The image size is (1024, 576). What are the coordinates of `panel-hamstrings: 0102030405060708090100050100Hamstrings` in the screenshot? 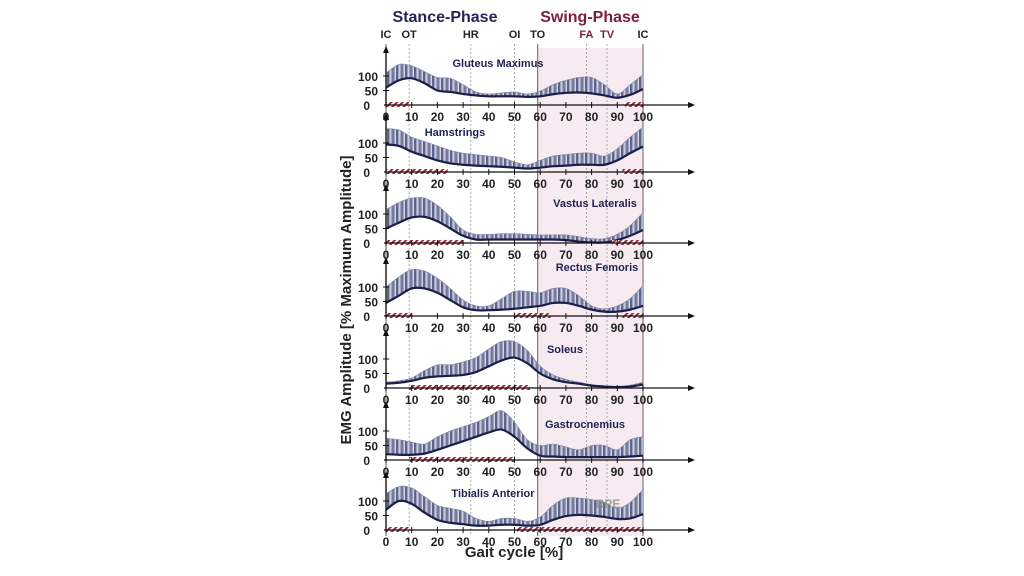 It's located at (526, 152).